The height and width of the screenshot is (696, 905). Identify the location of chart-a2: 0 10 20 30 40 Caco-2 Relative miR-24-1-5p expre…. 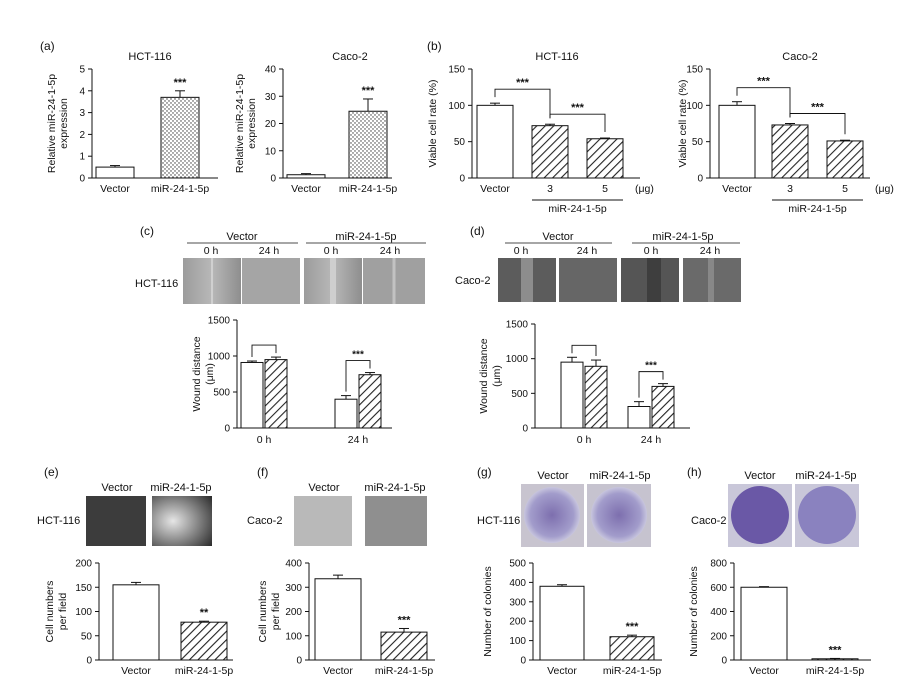
(315, 123).